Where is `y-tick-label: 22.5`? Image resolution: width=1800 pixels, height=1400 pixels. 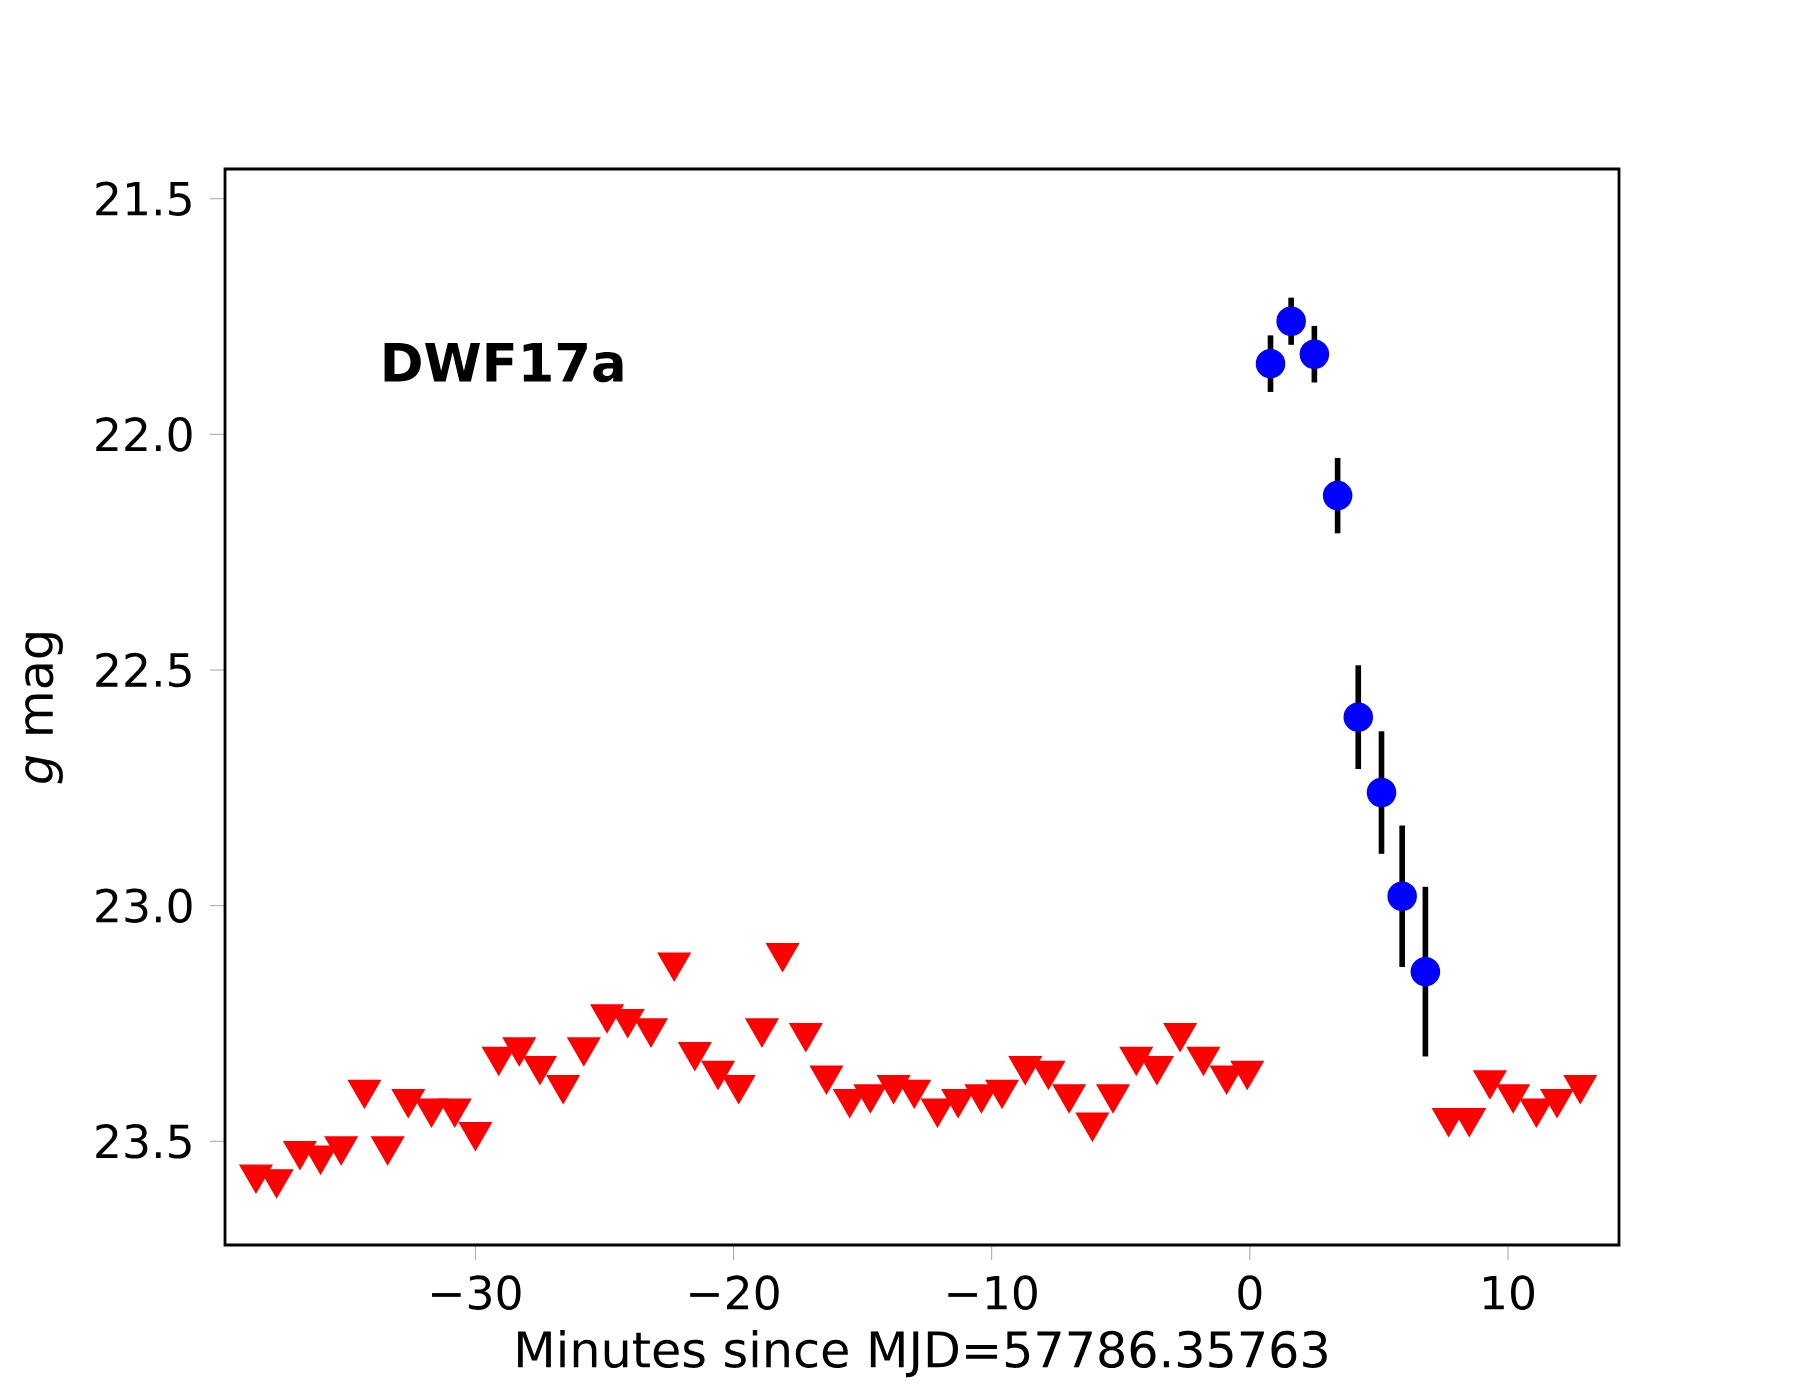
y-tick-label: 22.5 is located at coordinates (143, 670).